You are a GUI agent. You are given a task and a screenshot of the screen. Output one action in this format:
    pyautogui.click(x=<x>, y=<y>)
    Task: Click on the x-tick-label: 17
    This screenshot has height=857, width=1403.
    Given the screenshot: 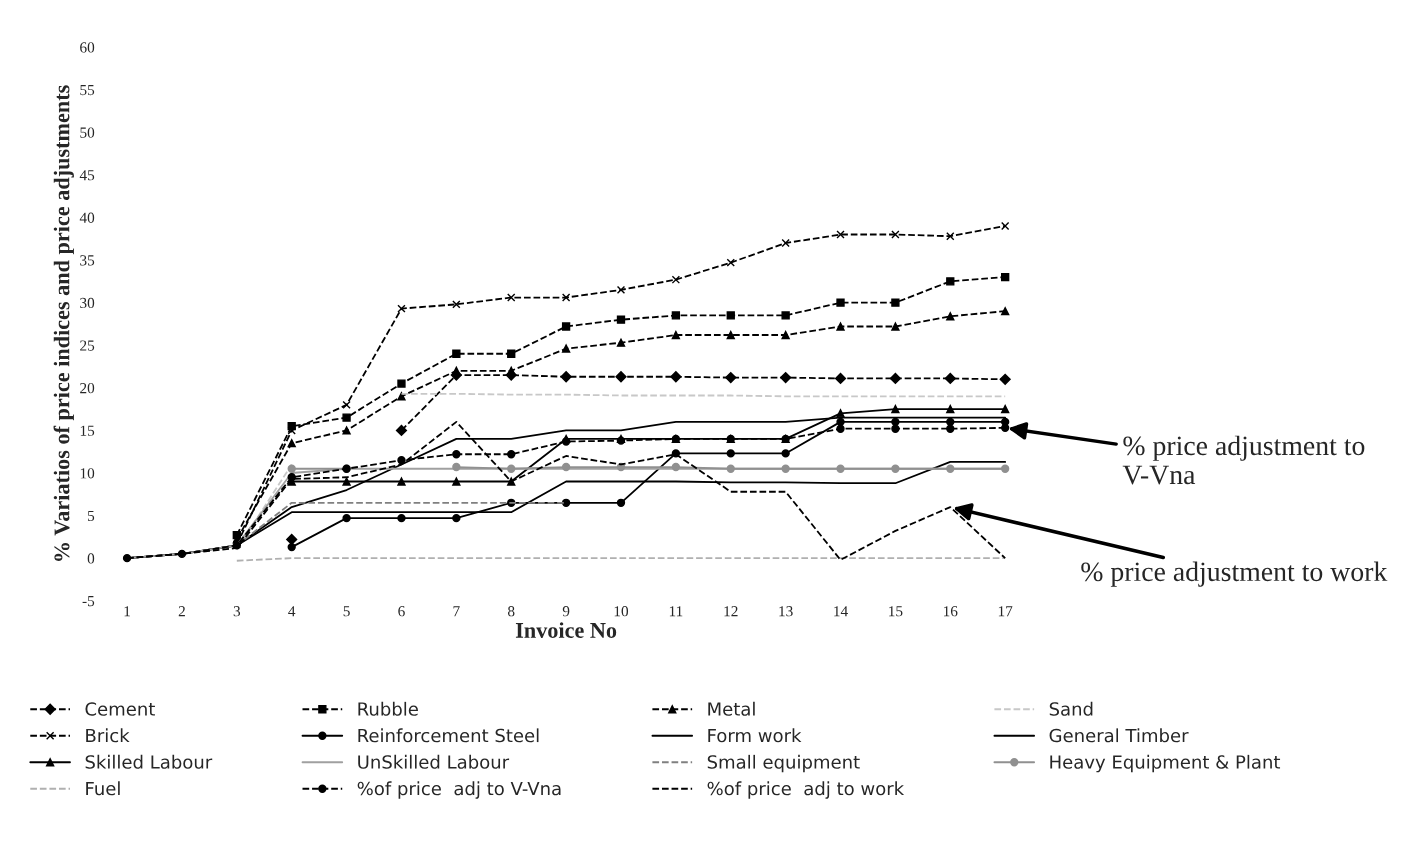 What is the action you would take?
    pyautogui.click(x=1005, y=611)
    